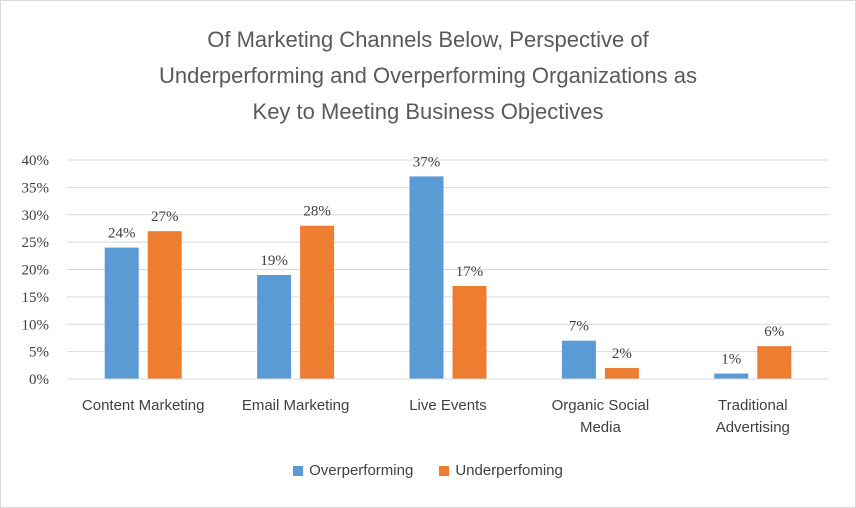  What do you see at coordinates (509, 470) in the screenshot?
I see `legend-label-underperfoming: Underperfoming` at bounding box center [509, 470].